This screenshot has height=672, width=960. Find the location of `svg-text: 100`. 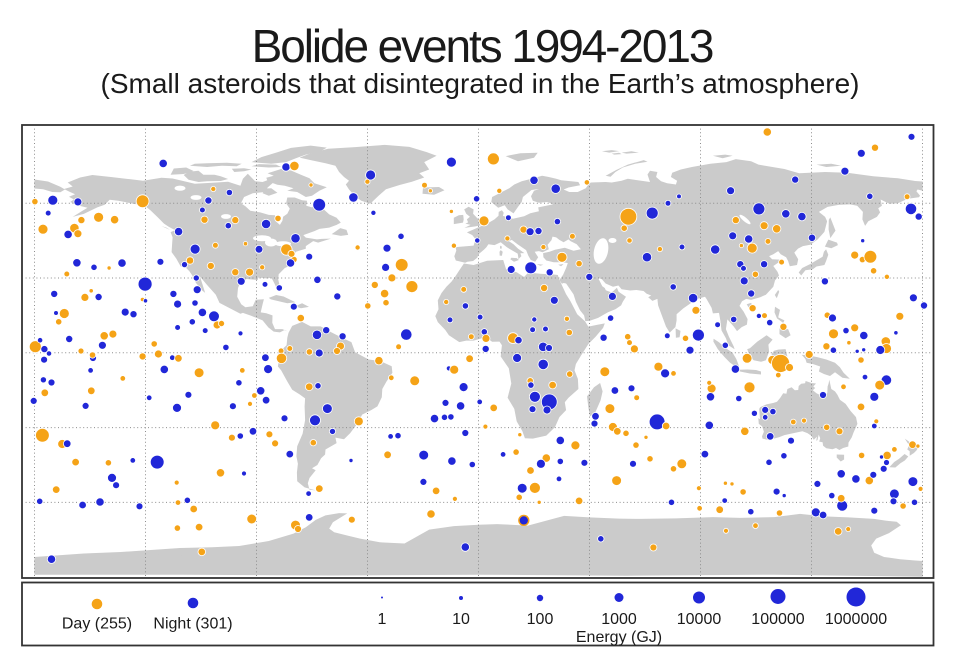

svg-text: 100 is located at coordinates (540, 619).